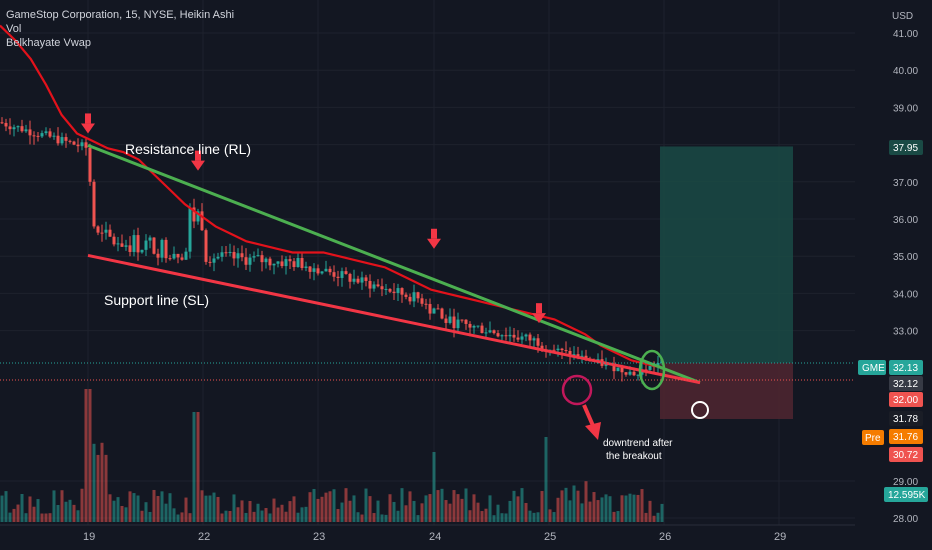 The height and width of the screenshot is (550, 932). Describe the element at coordinates (14, 29) in the screenshot. I see `legend-volume: Vol` at that location.